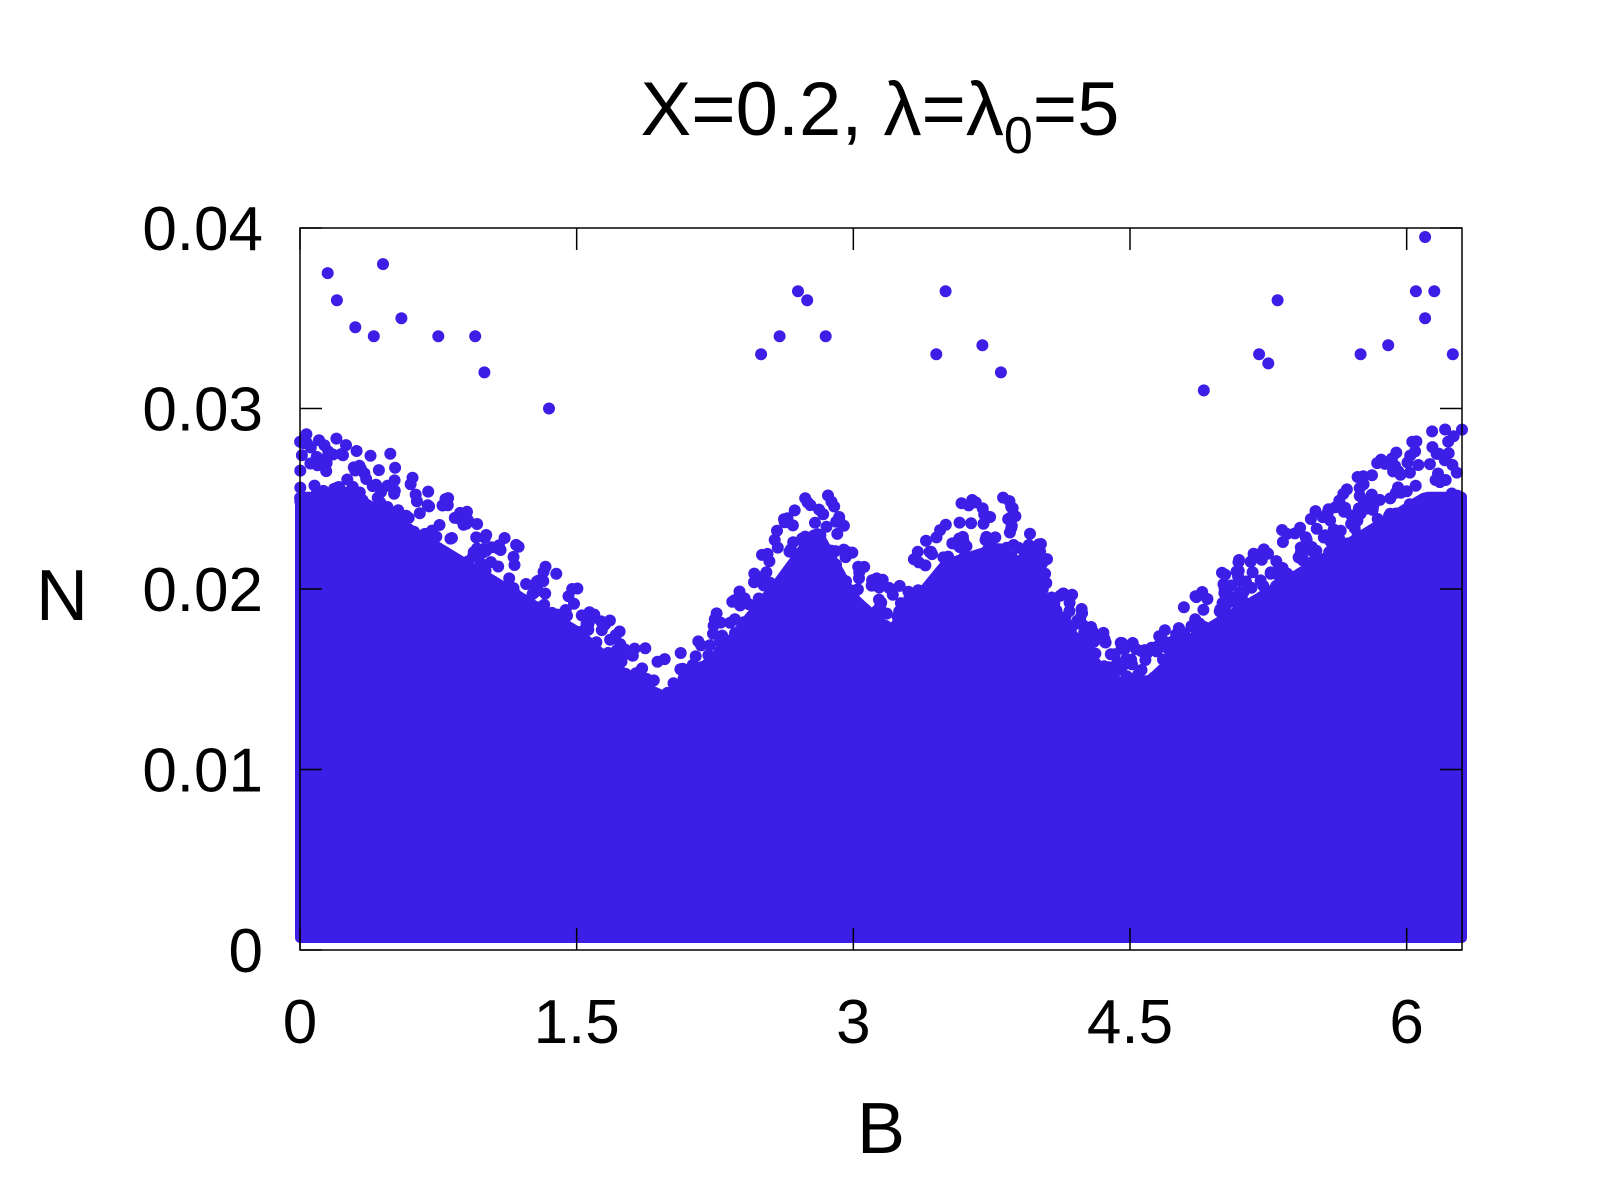 The width and height of the screenshot is (1600, 1200). I want to click on y-tick-label: 0, so click(246, 951).